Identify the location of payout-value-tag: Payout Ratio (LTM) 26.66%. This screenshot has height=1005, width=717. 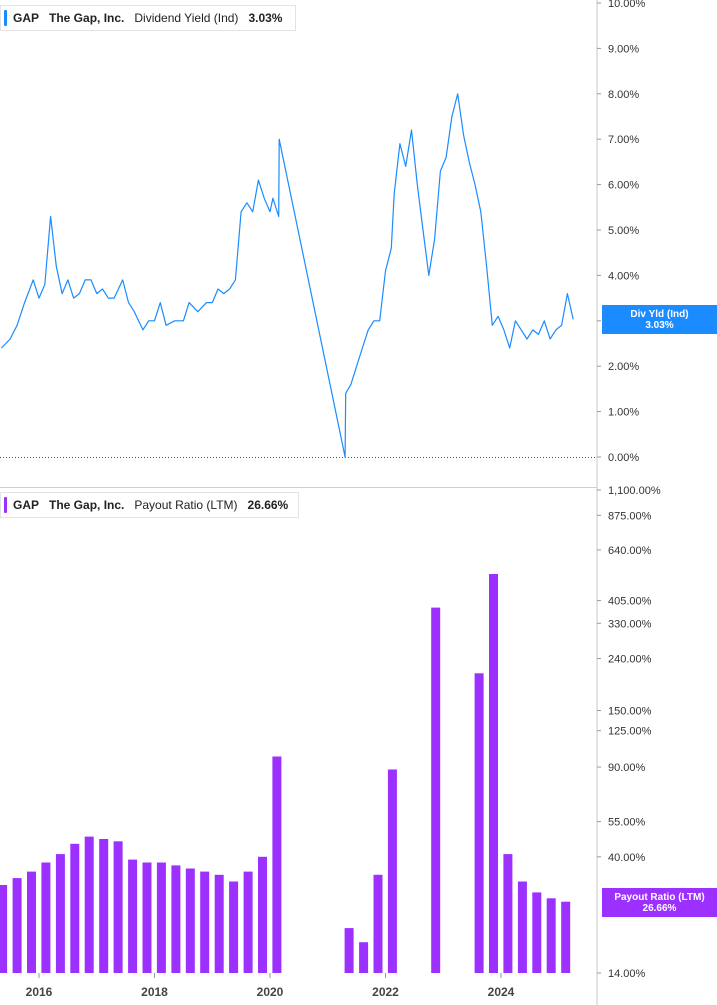
(659, 902).